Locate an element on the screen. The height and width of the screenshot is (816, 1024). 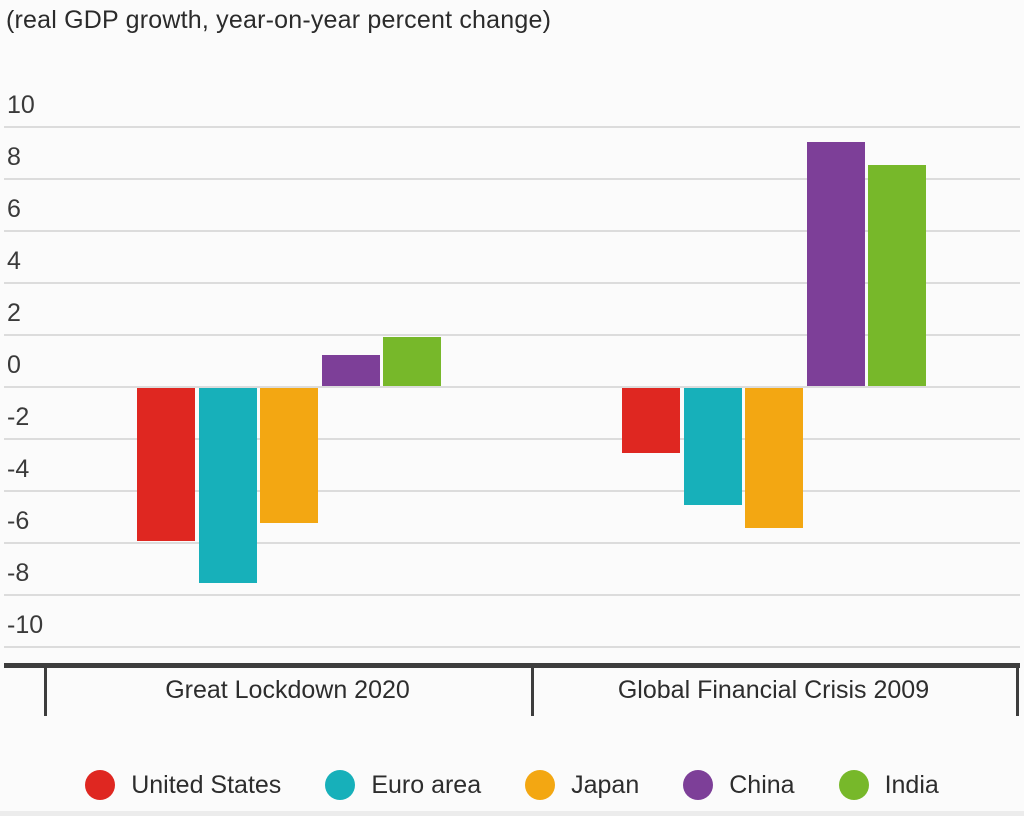
gridline--8 is located at coordinates (512, 595).